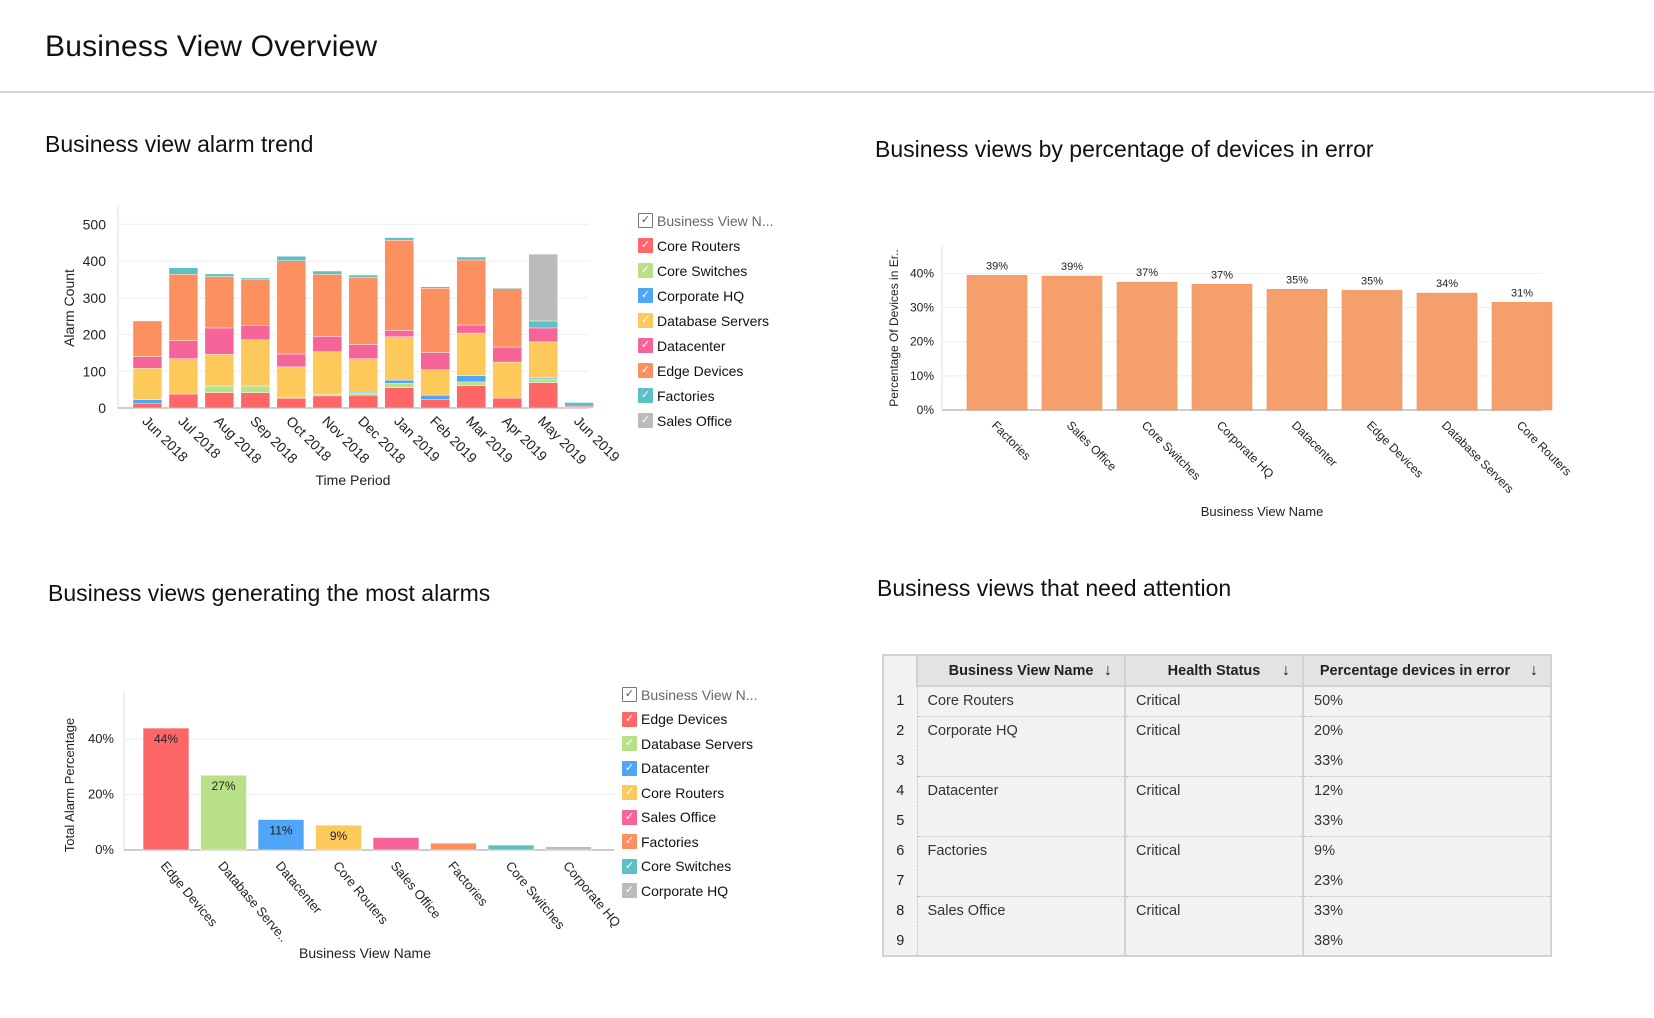 The height and width of the screenshot is (1018, 1654). I want to click on table-row: 1 Core Routers Critical 50%, so click(1217, 700).